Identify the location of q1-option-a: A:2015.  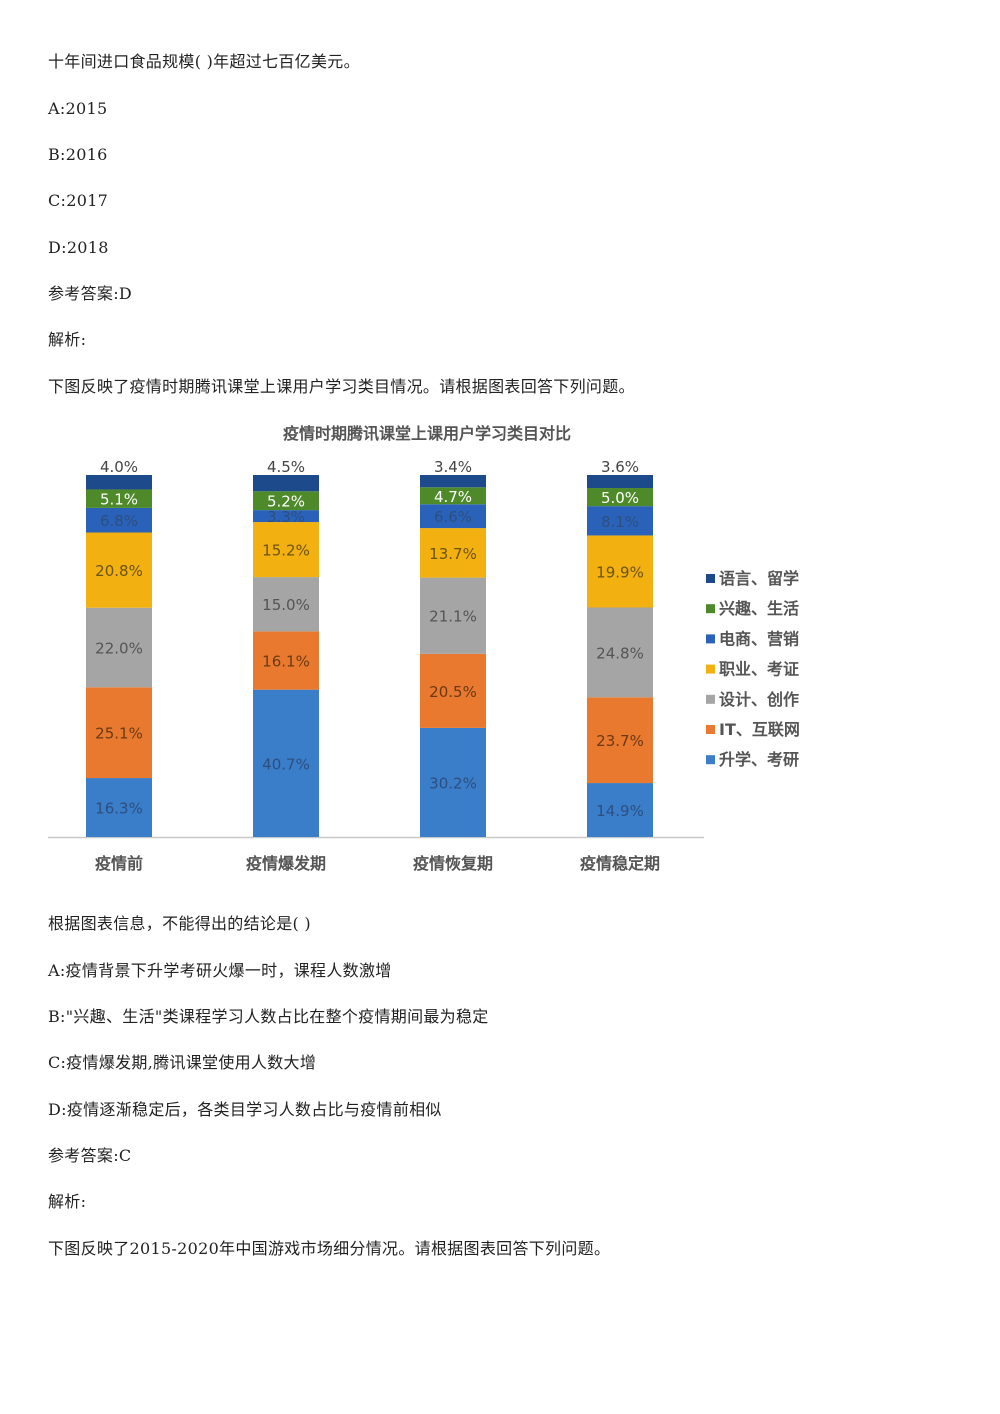
(78, 108).